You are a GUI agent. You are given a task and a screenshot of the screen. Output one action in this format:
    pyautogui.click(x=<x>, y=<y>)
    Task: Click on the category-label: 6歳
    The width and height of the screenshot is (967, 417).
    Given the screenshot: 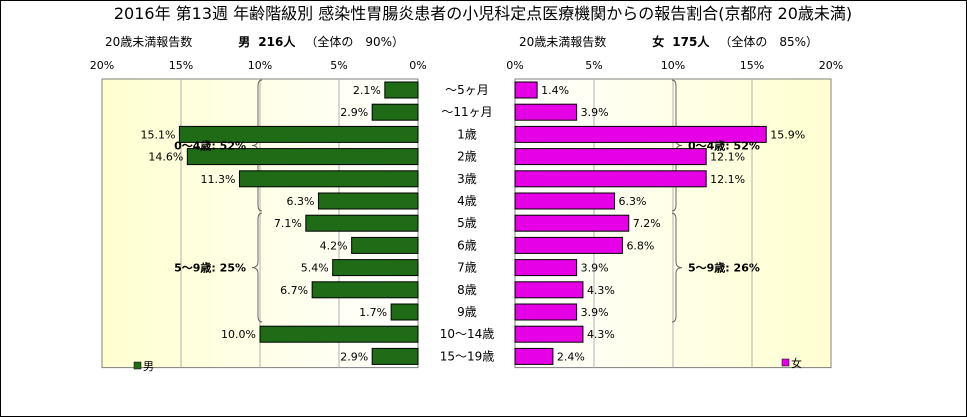 What is the action you would take?
    pyautogui.click(x=467, y=245)
    